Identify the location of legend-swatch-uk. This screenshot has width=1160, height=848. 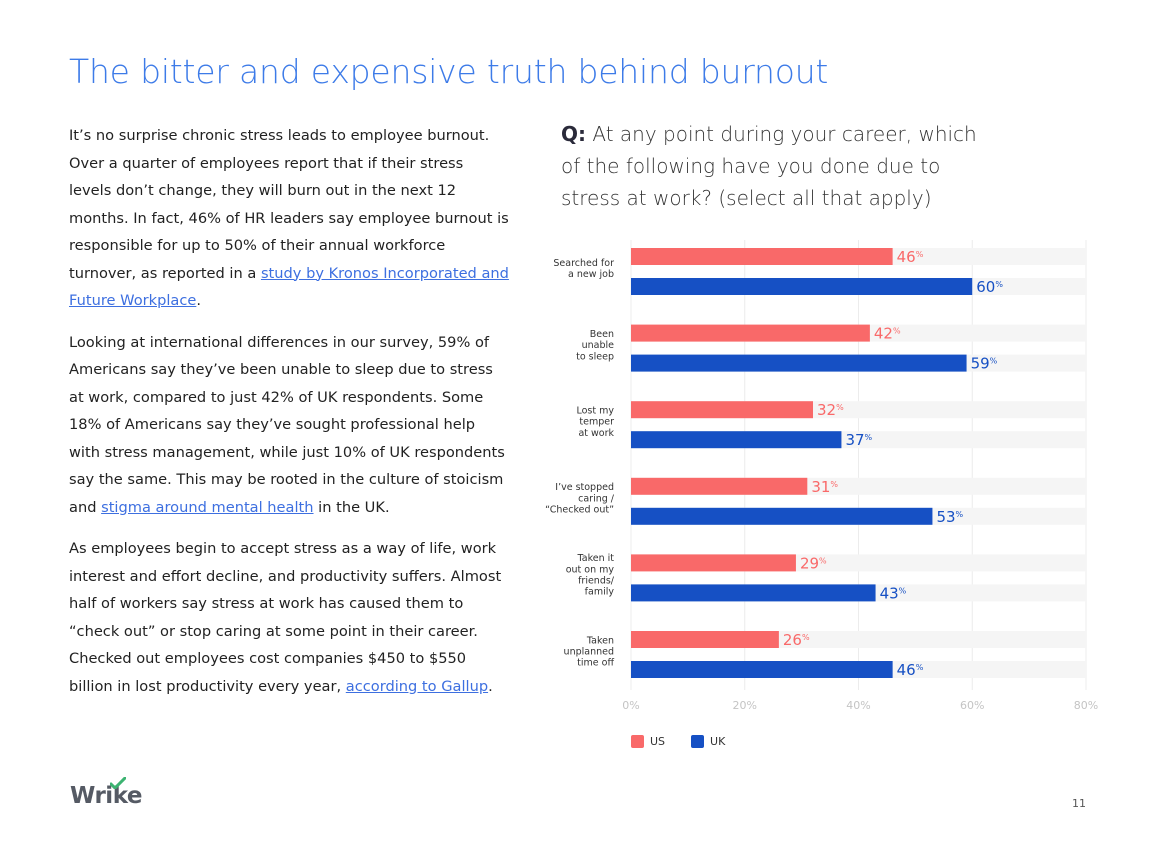
(698, 741).